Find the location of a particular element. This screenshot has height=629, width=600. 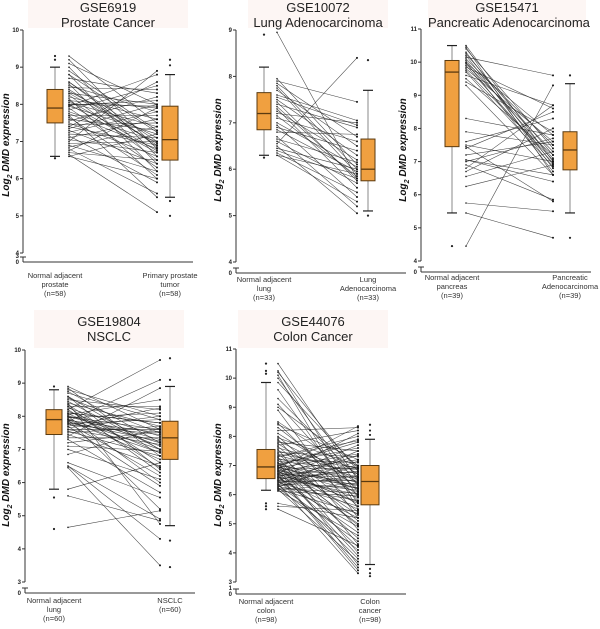

y-tick-label: 6 is located at coordinates (416, 196).